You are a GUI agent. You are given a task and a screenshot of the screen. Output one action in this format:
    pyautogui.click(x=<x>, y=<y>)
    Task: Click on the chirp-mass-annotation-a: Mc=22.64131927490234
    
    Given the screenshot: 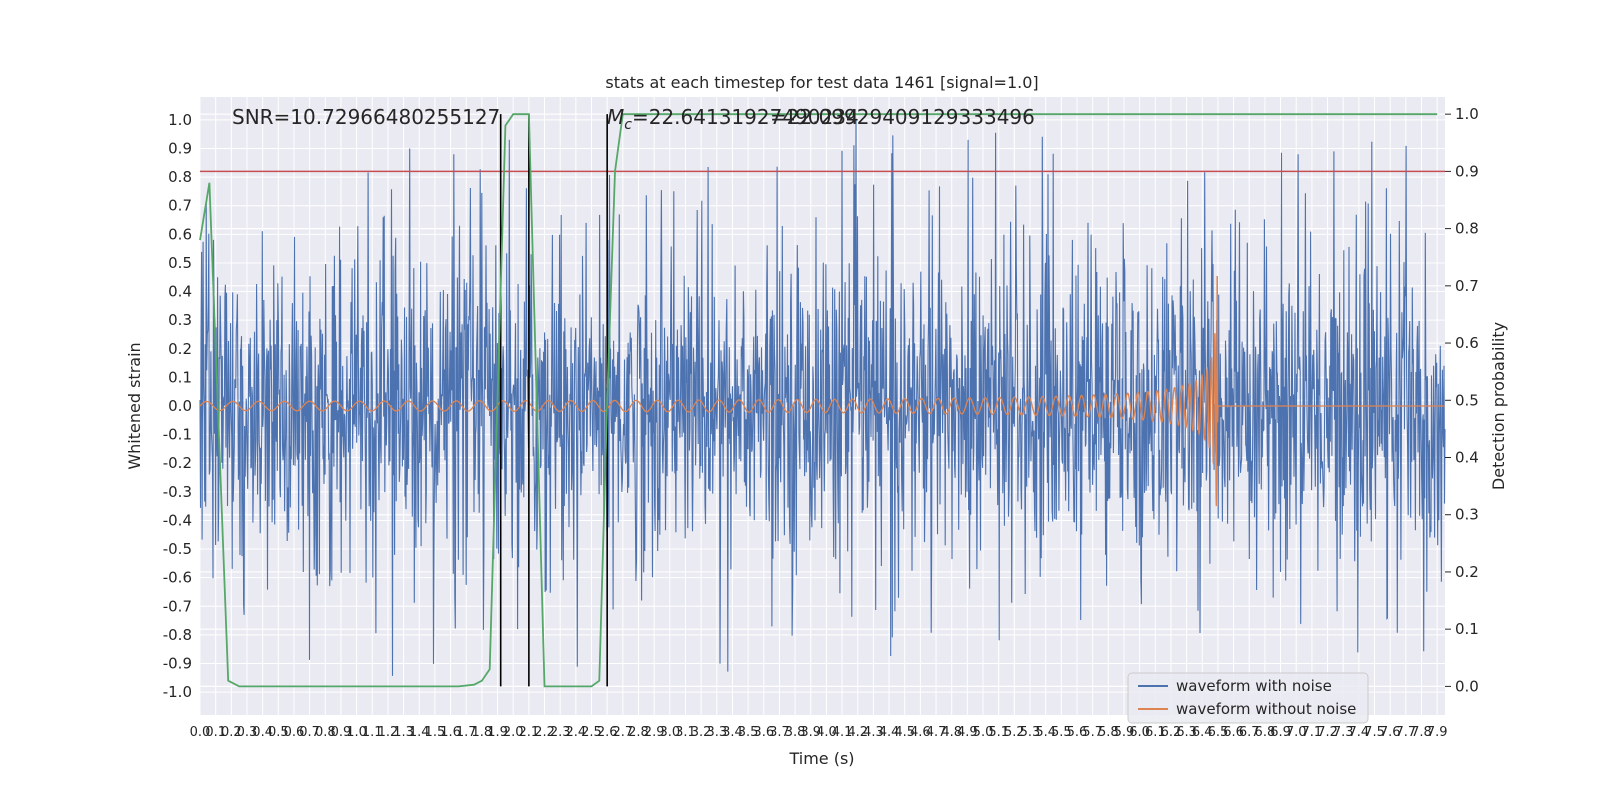 What is the action you would take?
    pyautogui.click(x=733, y=119)
    